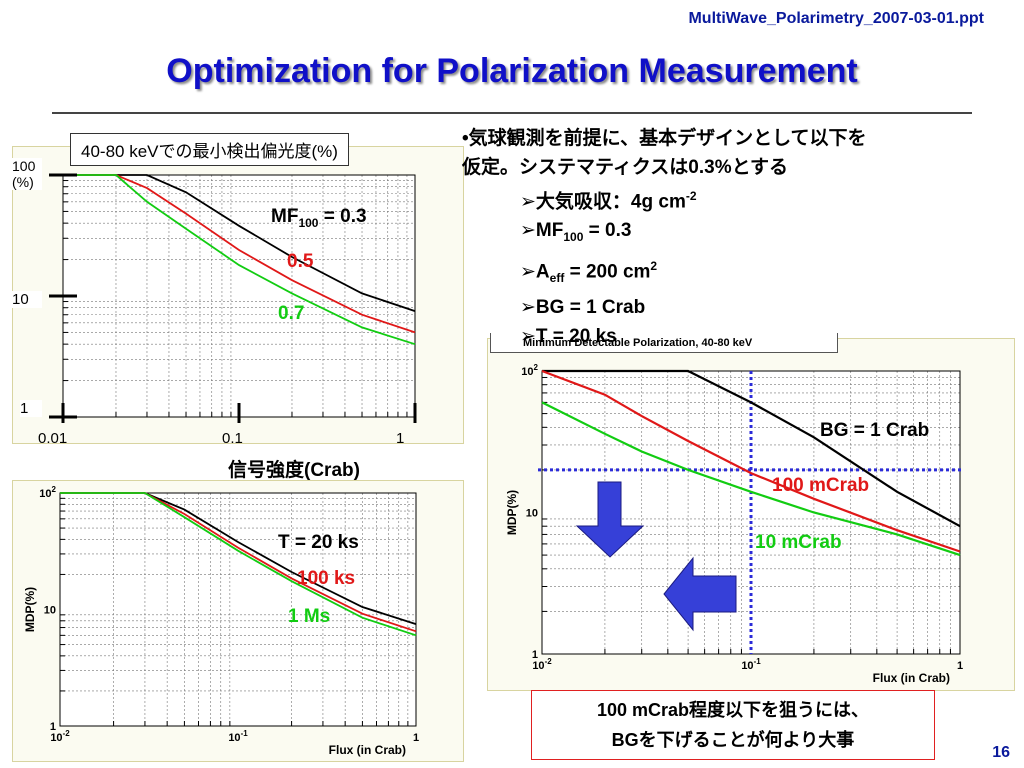 The image size is (1024, 768). I want to click on bullet-bg-text: BG = 1 Crab, so click(590, 308).